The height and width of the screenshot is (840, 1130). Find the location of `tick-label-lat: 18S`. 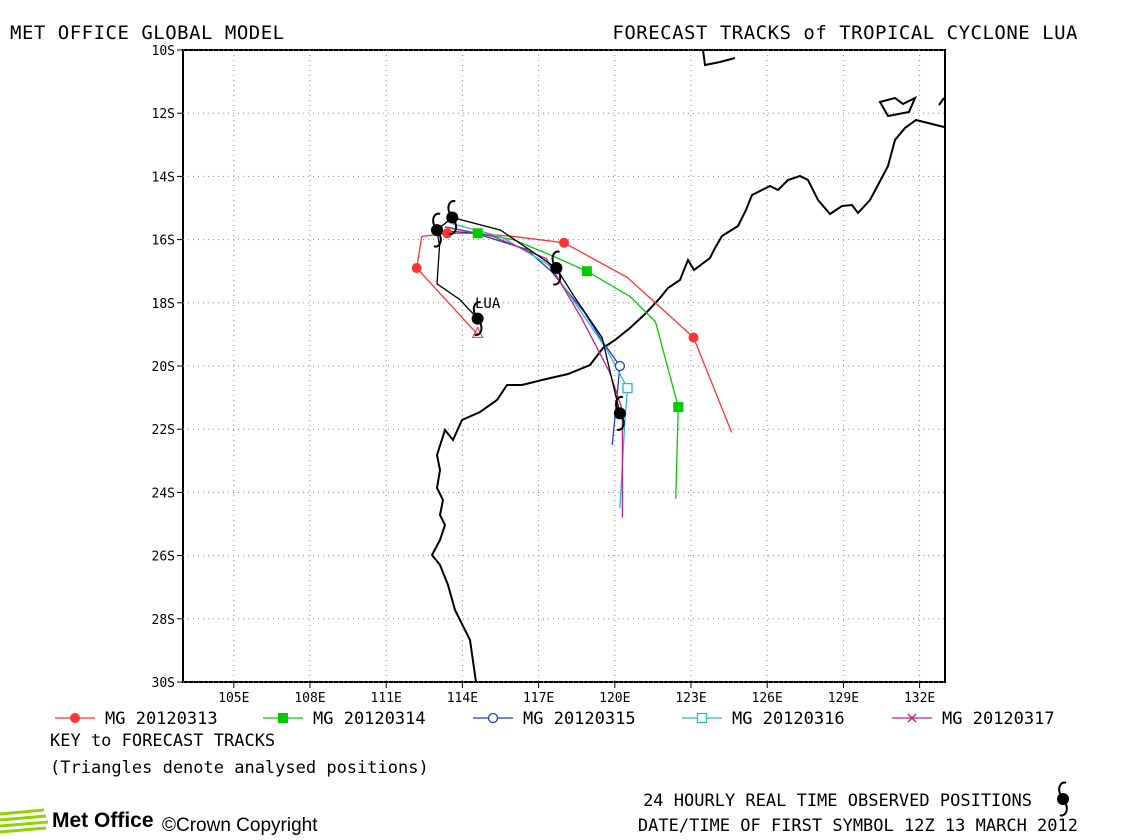

tick-label-lat: 18S is located at coordinates (163, 304).